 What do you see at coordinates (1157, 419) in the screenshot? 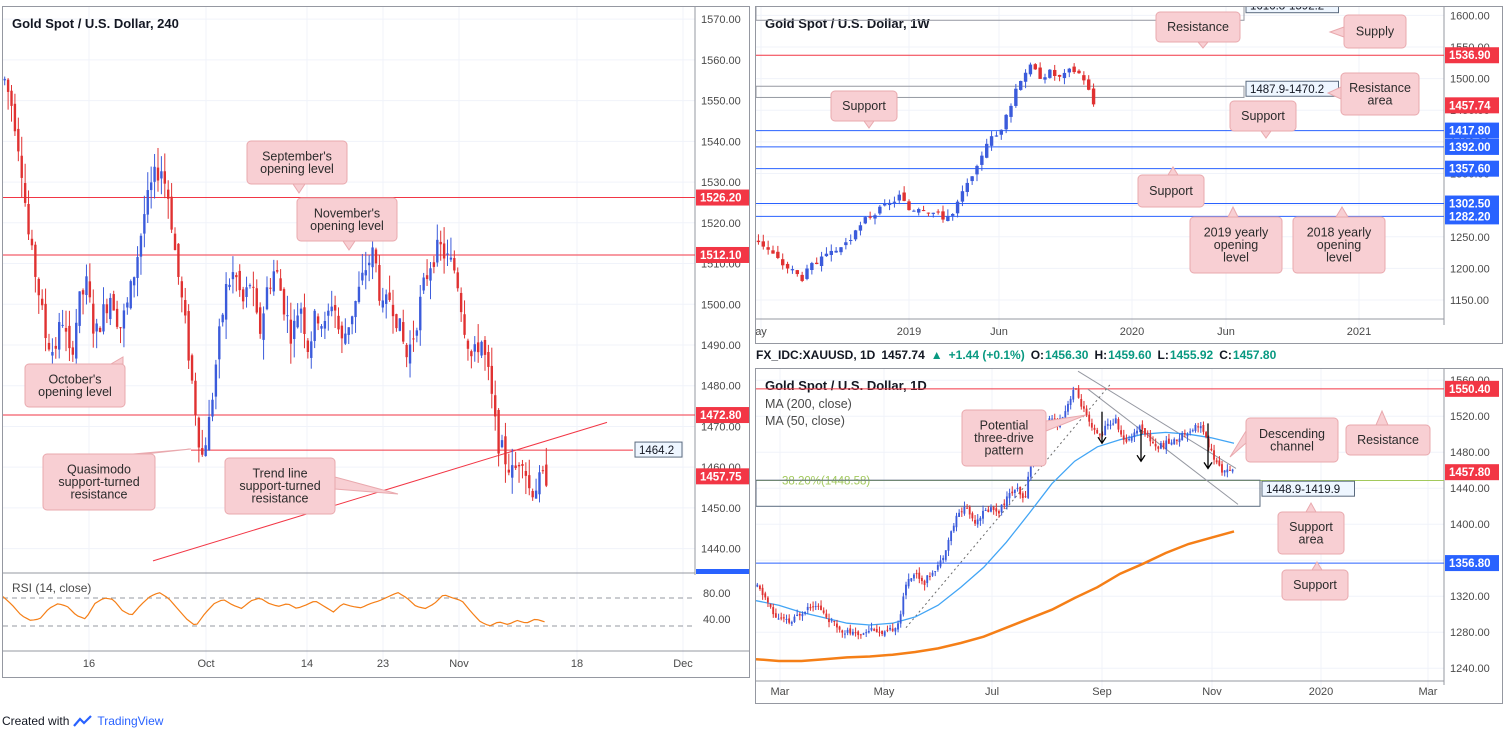
I see `channel-upper-line` at bounding box center [1157, 419].